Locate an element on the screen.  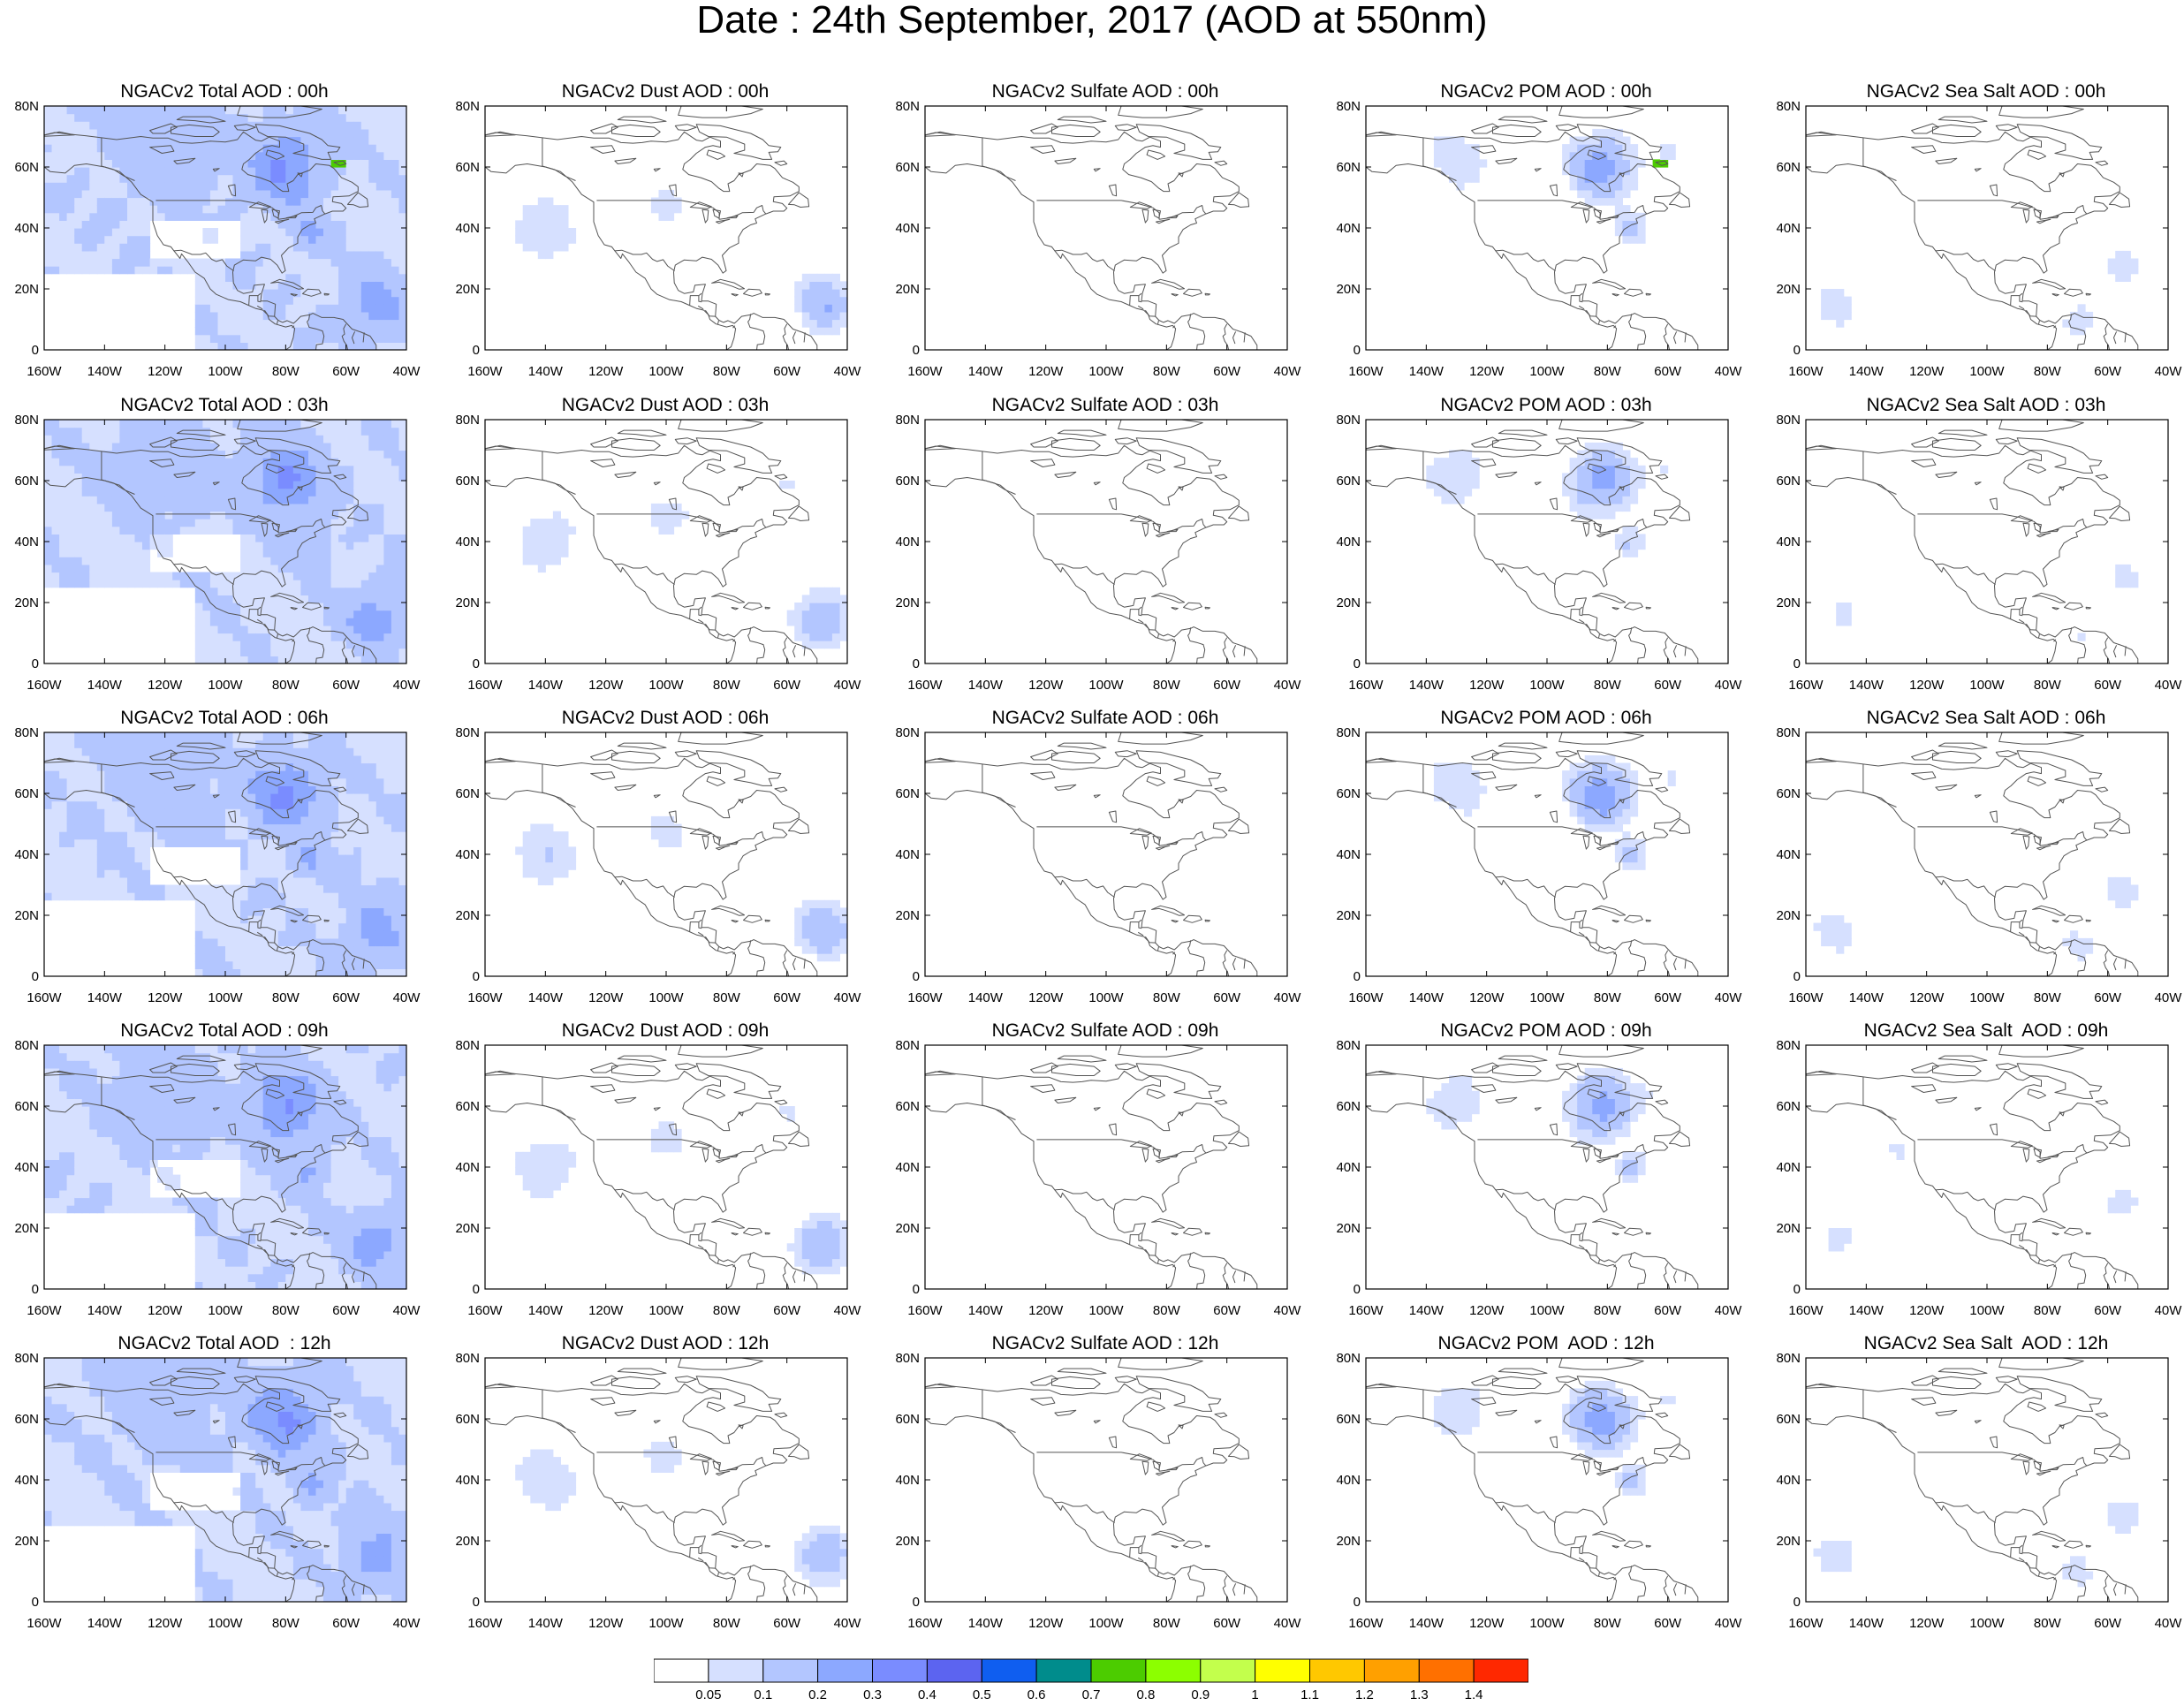
panel-title: NGACv2 Sea Salt AOD : 12h is located at coordinates (1975, 1344).